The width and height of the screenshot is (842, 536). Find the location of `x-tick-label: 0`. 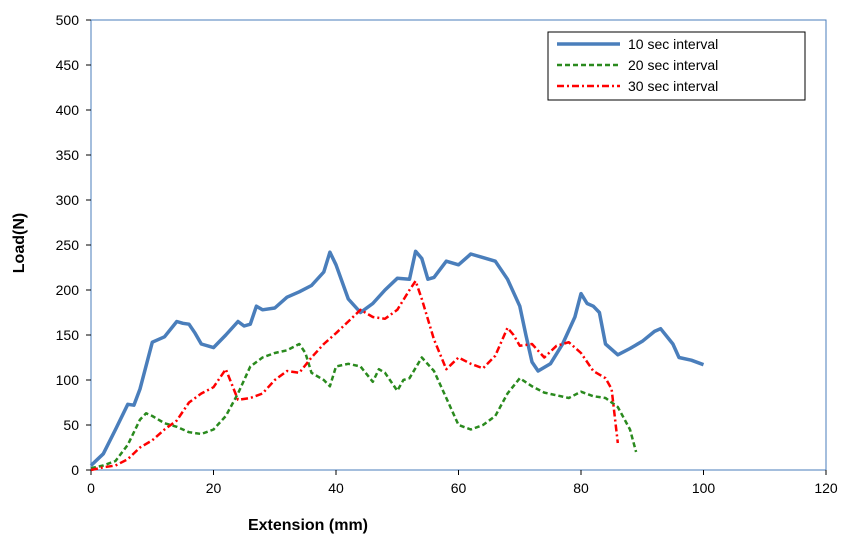

x-tick-label: 0 is located at coordinates (91, 488).